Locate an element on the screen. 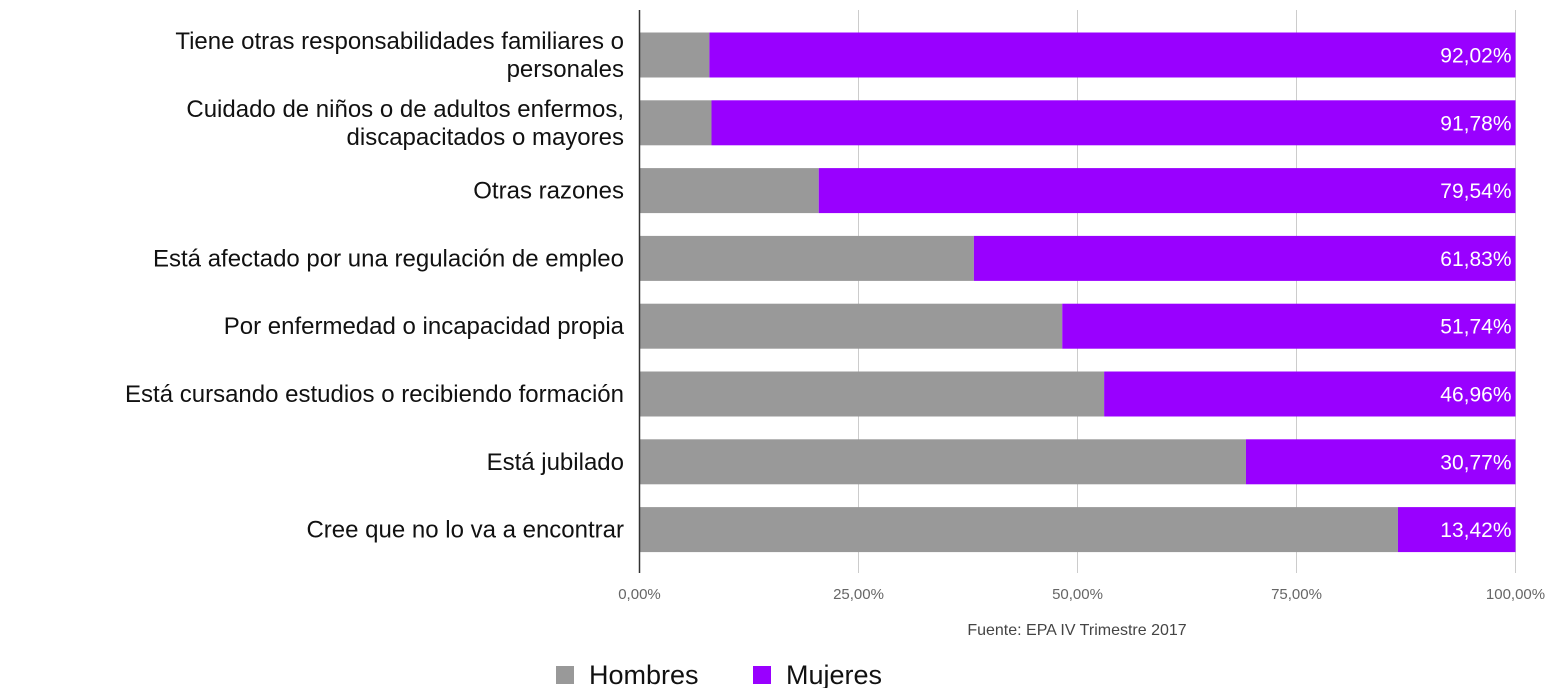 Image resolution: width=1566 pixels, height=688 pixels. data-label-mujeres: 61,83% is located at coordinates (1475, 259).